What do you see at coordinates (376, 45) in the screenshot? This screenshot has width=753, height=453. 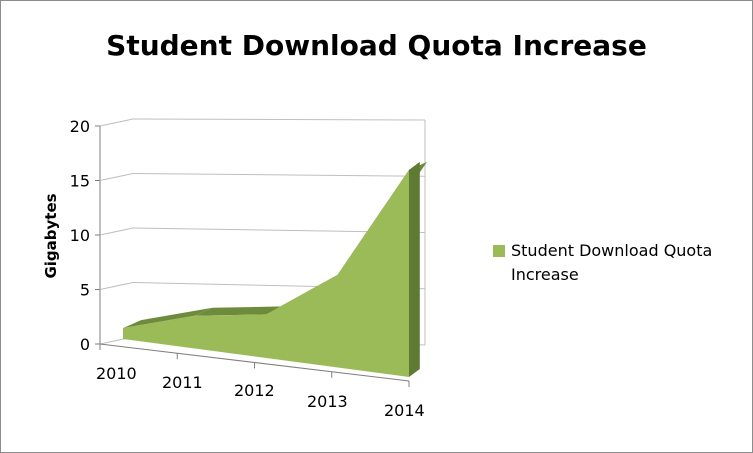 I see `chart-title: Student Download Quota Increase` at bounding box center [376, 45].